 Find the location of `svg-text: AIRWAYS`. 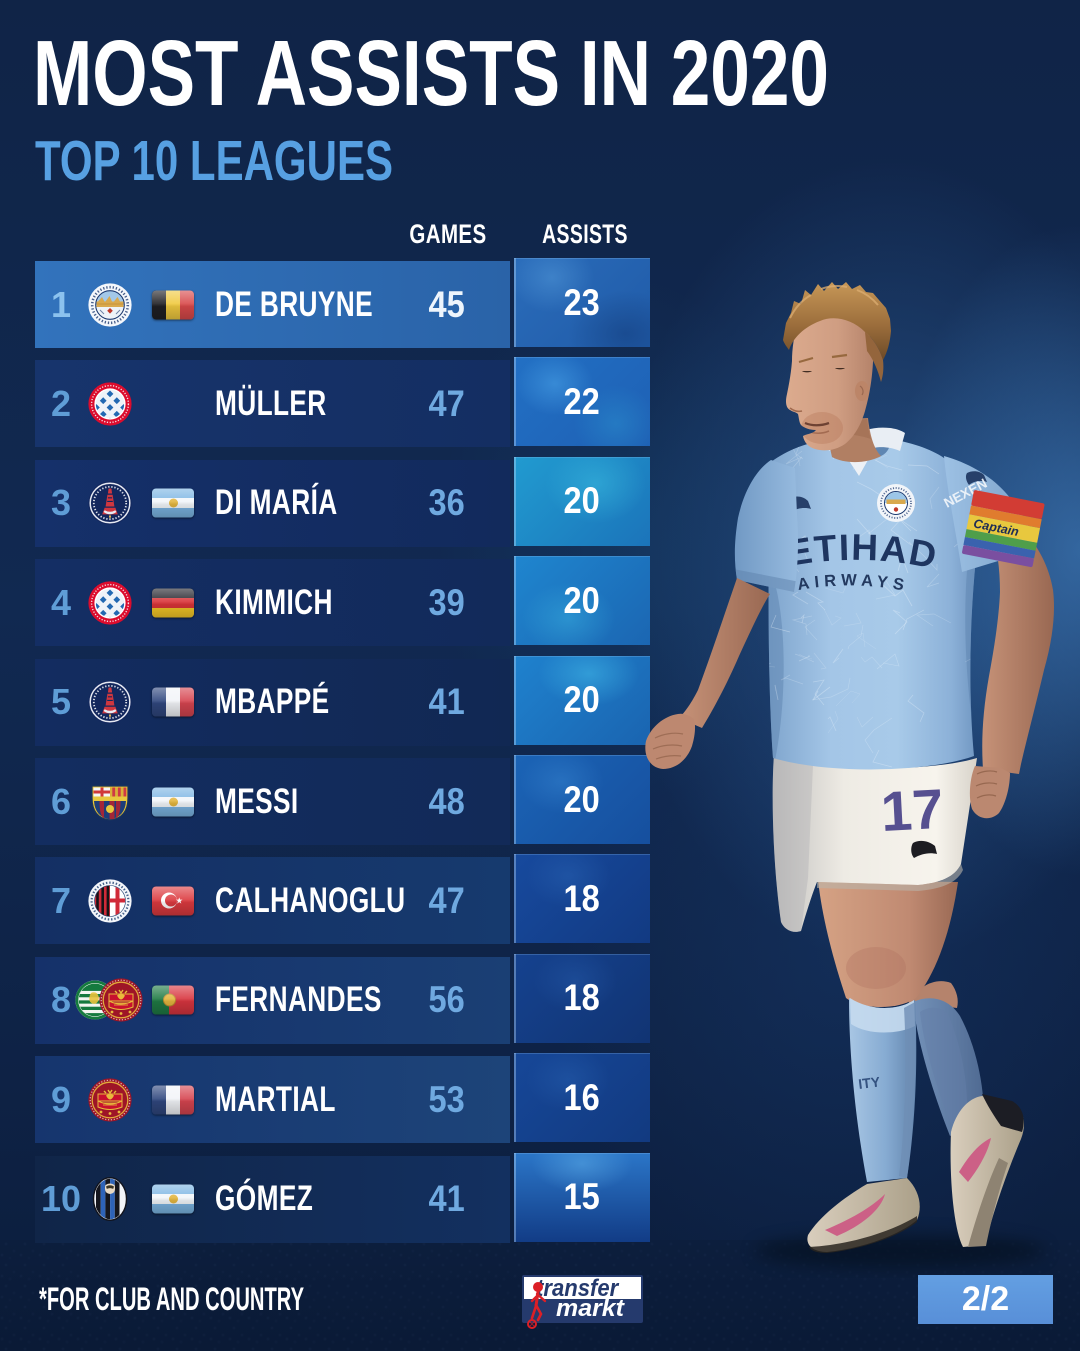

svg-text: AIRWAYS is located at coordinates (853, 583).